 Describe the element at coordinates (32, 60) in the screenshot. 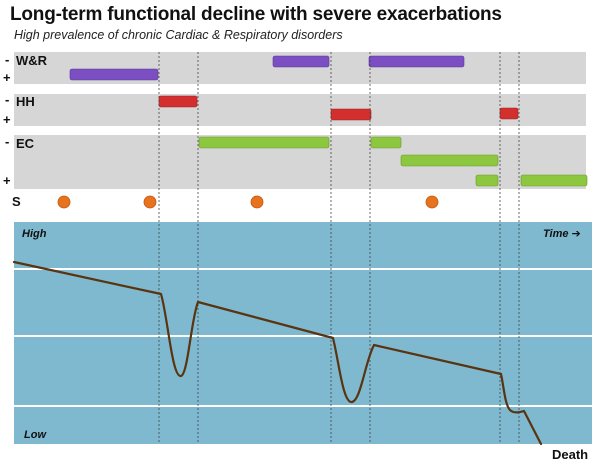

I see `wr-label: W&R` at that location.